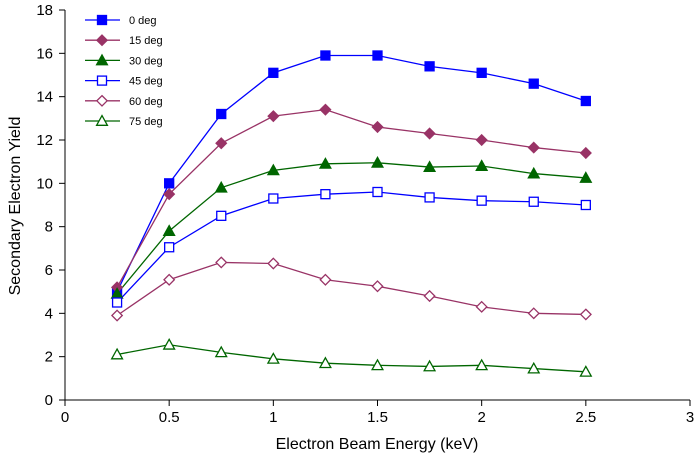 This screenshot has width=700, height=458. What do you see at coordinates (44, 97) in the screenshot?
I see `y-tick-label: 14` at bounding box center [44, 97].